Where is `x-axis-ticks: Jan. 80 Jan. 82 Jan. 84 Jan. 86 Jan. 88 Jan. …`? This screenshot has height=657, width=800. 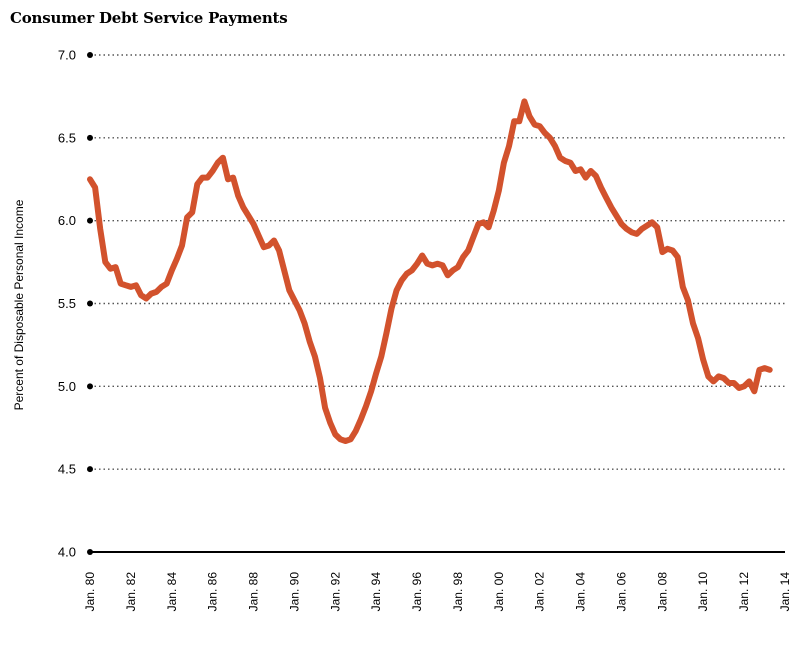
x-axis-ticks: Jan. 80 Jan. 82 Jan. 84 Jan. 86 Jan. 88 Jan. … is located at coordinates (437, 592).